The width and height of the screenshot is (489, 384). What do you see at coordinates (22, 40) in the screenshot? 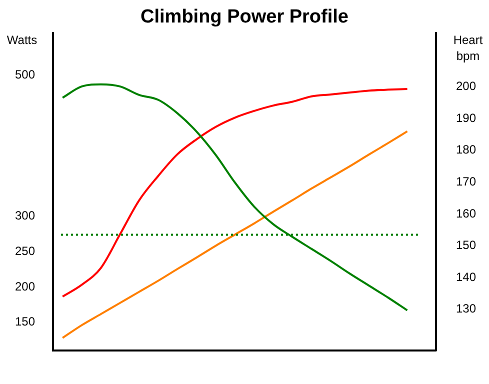
I see `y-axis-title: Watts` at bounding box center [22, 40].